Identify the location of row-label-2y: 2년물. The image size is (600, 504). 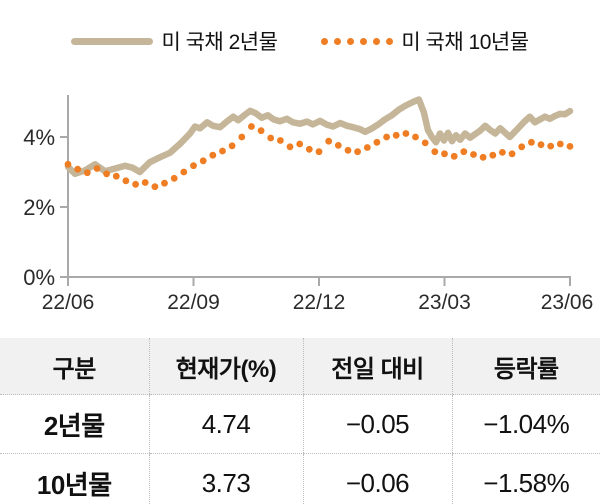
(74, 424).